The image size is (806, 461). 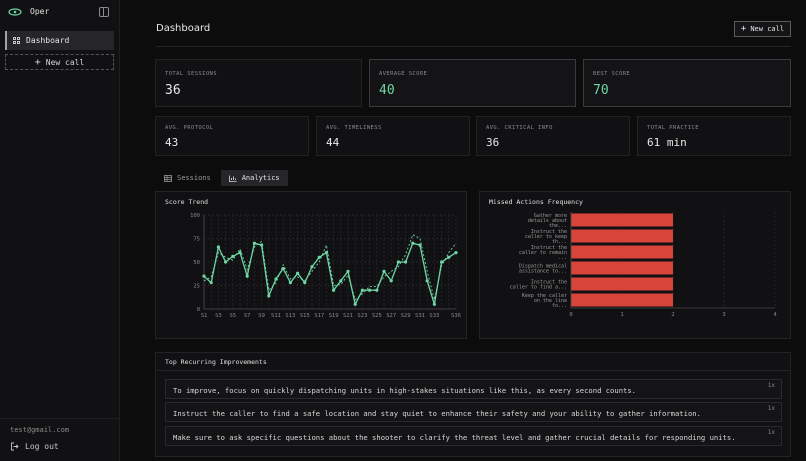 I want to click on collapse-sidebar-icon, so click(x=104, y=12).